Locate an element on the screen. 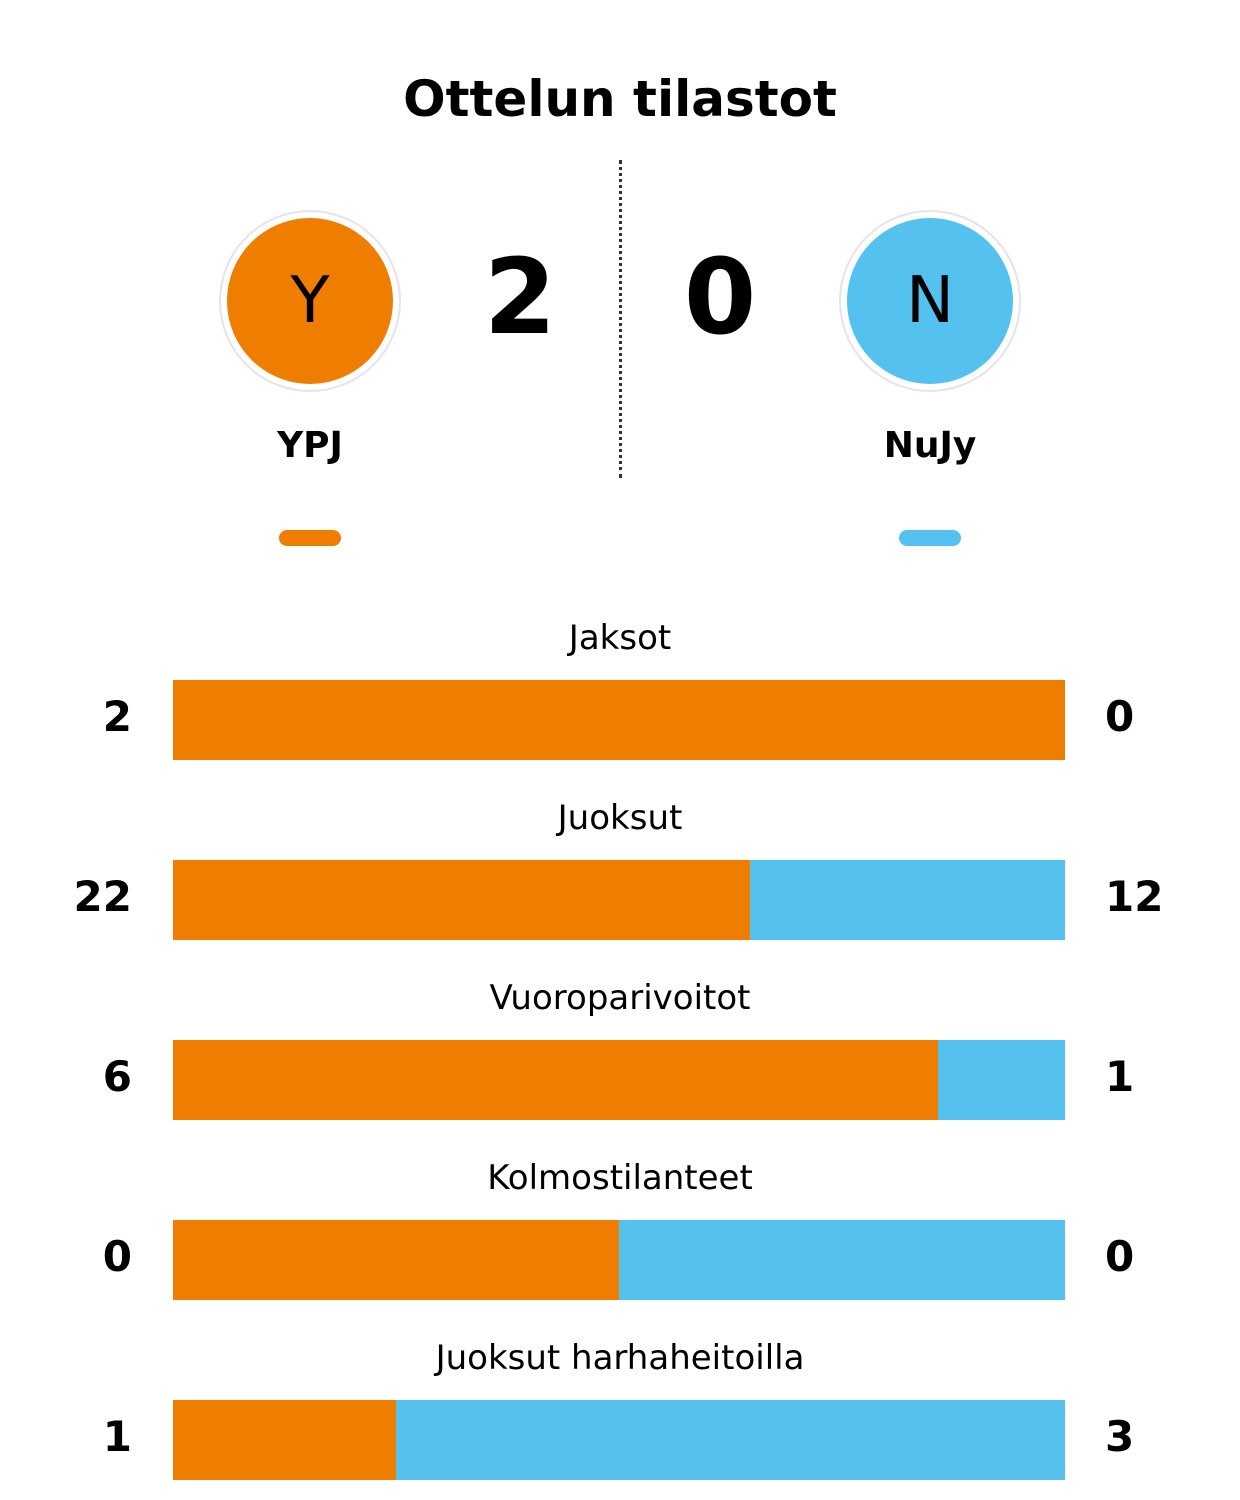 This screenshot has width=1240, height=1500. home-score: 2 is located at coordinates (520, 297).